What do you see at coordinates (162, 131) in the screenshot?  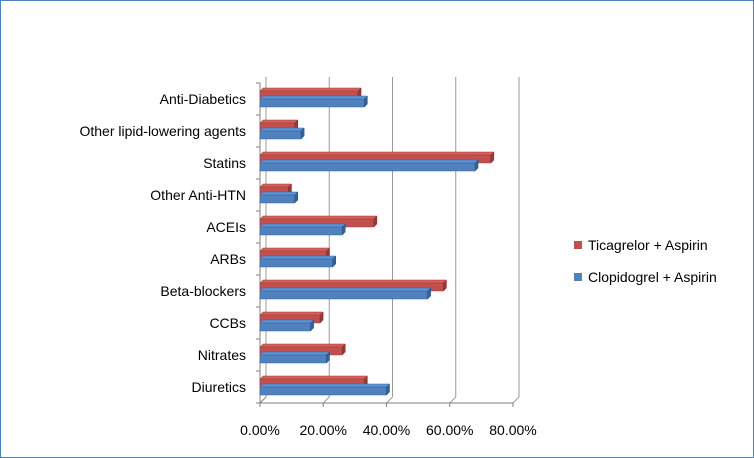 I see `category-label: Other lipid-lowering agents` at bounding box center [162, 131].